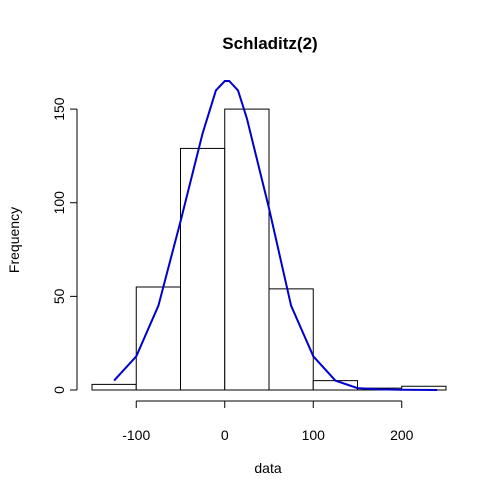  Describe the element at coordinates (225, 435) in the screenshot. I see `x-tick-label-1: 0` at that location.